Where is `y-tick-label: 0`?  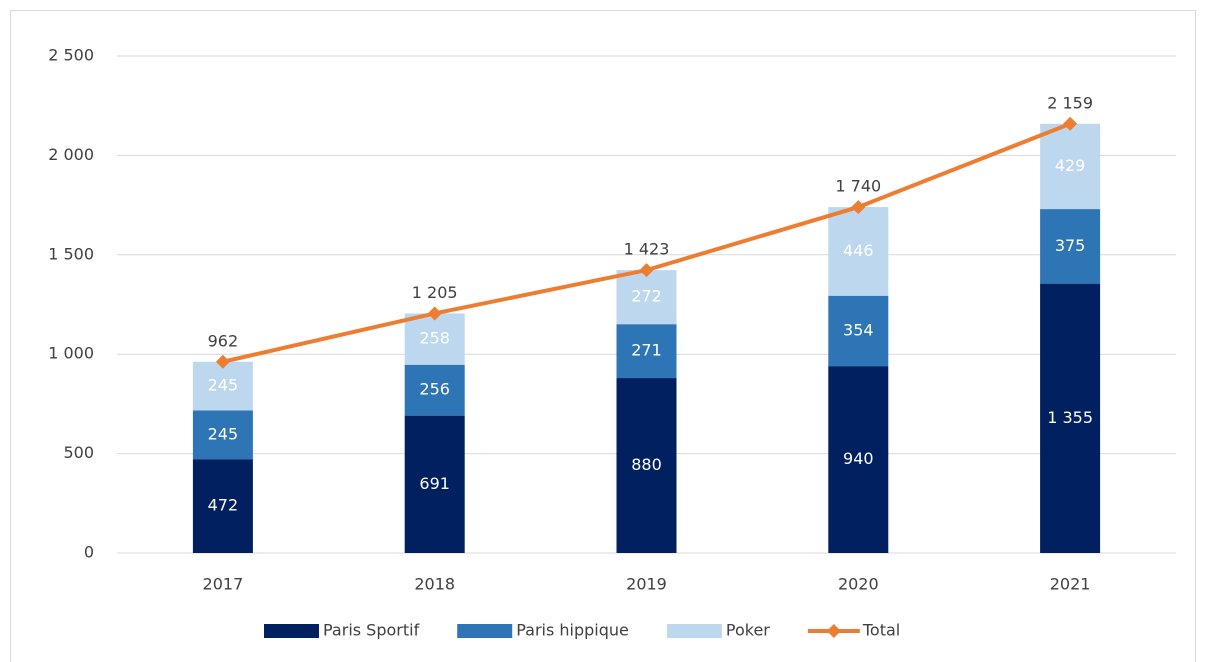 y-tick-label: 0 is located at coordinates (89, 552).